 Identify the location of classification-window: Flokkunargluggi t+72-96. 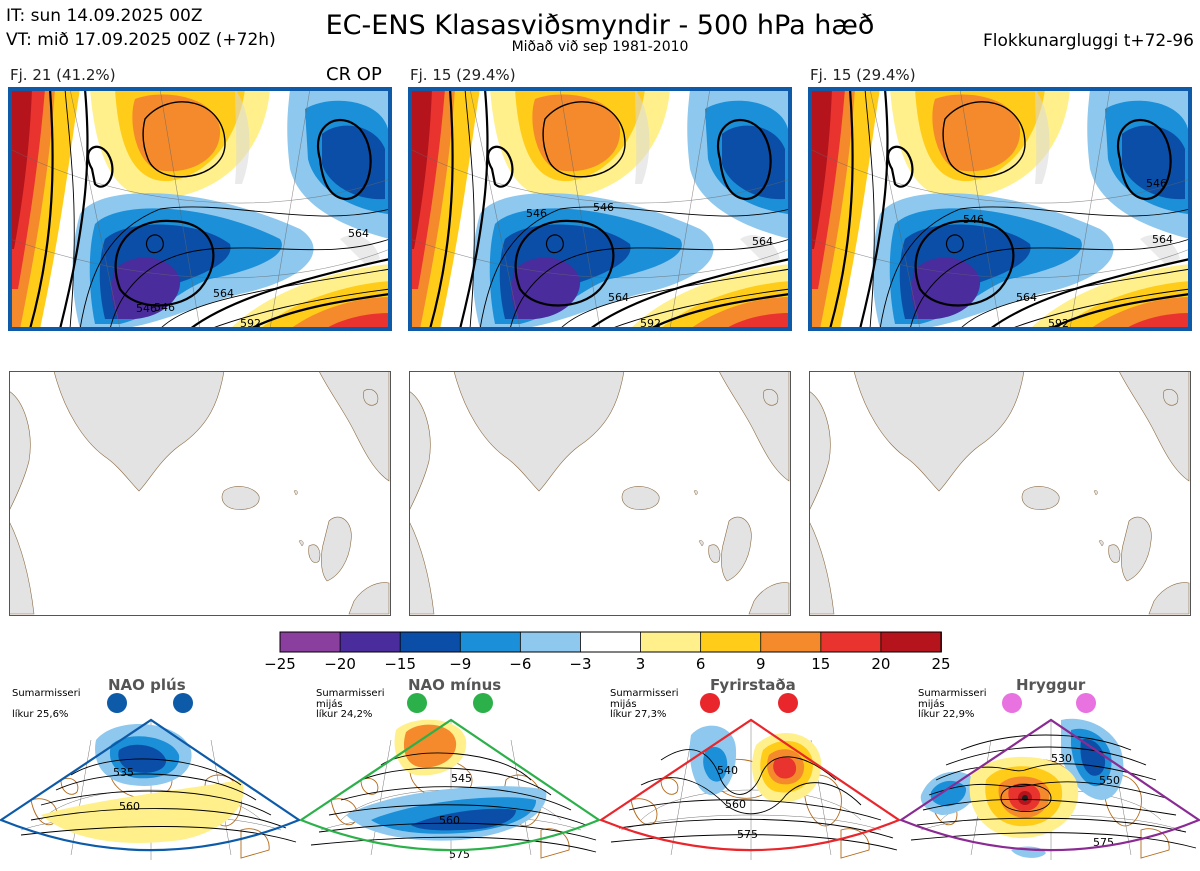
(1088, 41).